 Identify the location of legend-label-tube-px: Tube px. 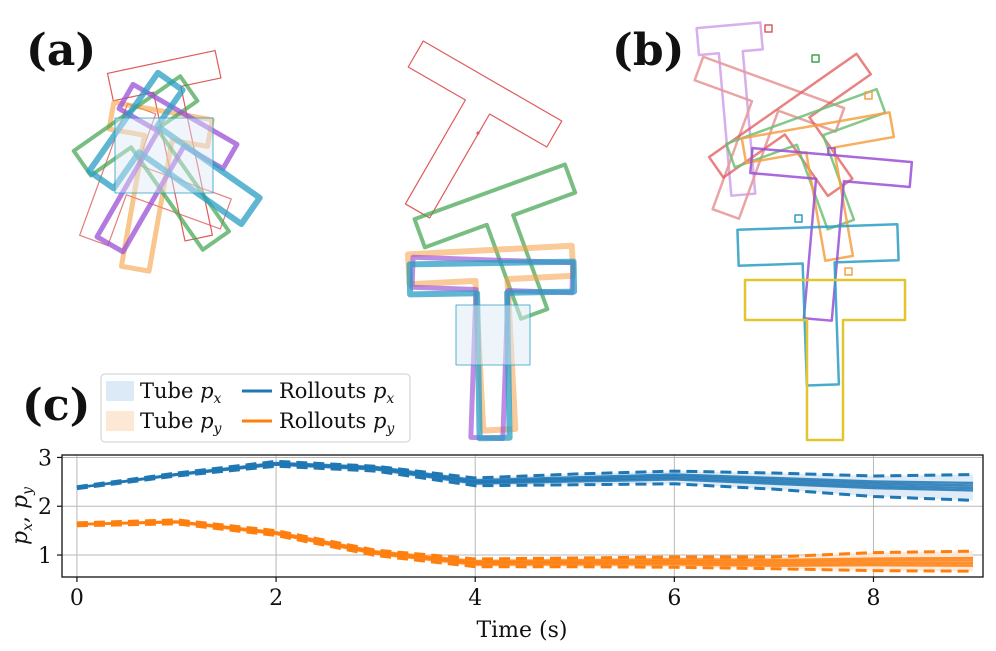
(181, 393).